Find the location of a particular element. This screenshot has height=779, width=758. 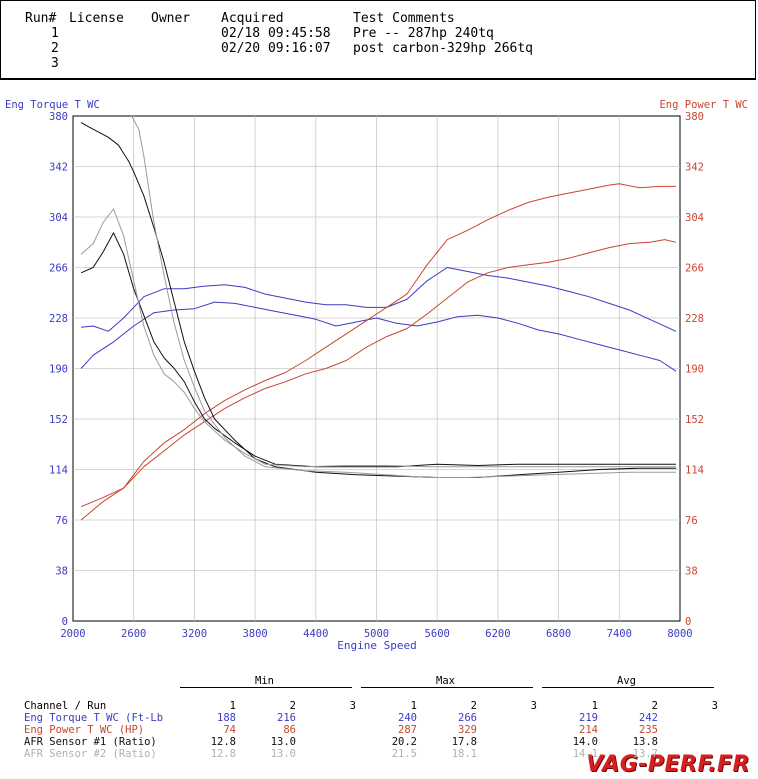

stats-max-value: 266 is located at coordinates (467, 718).